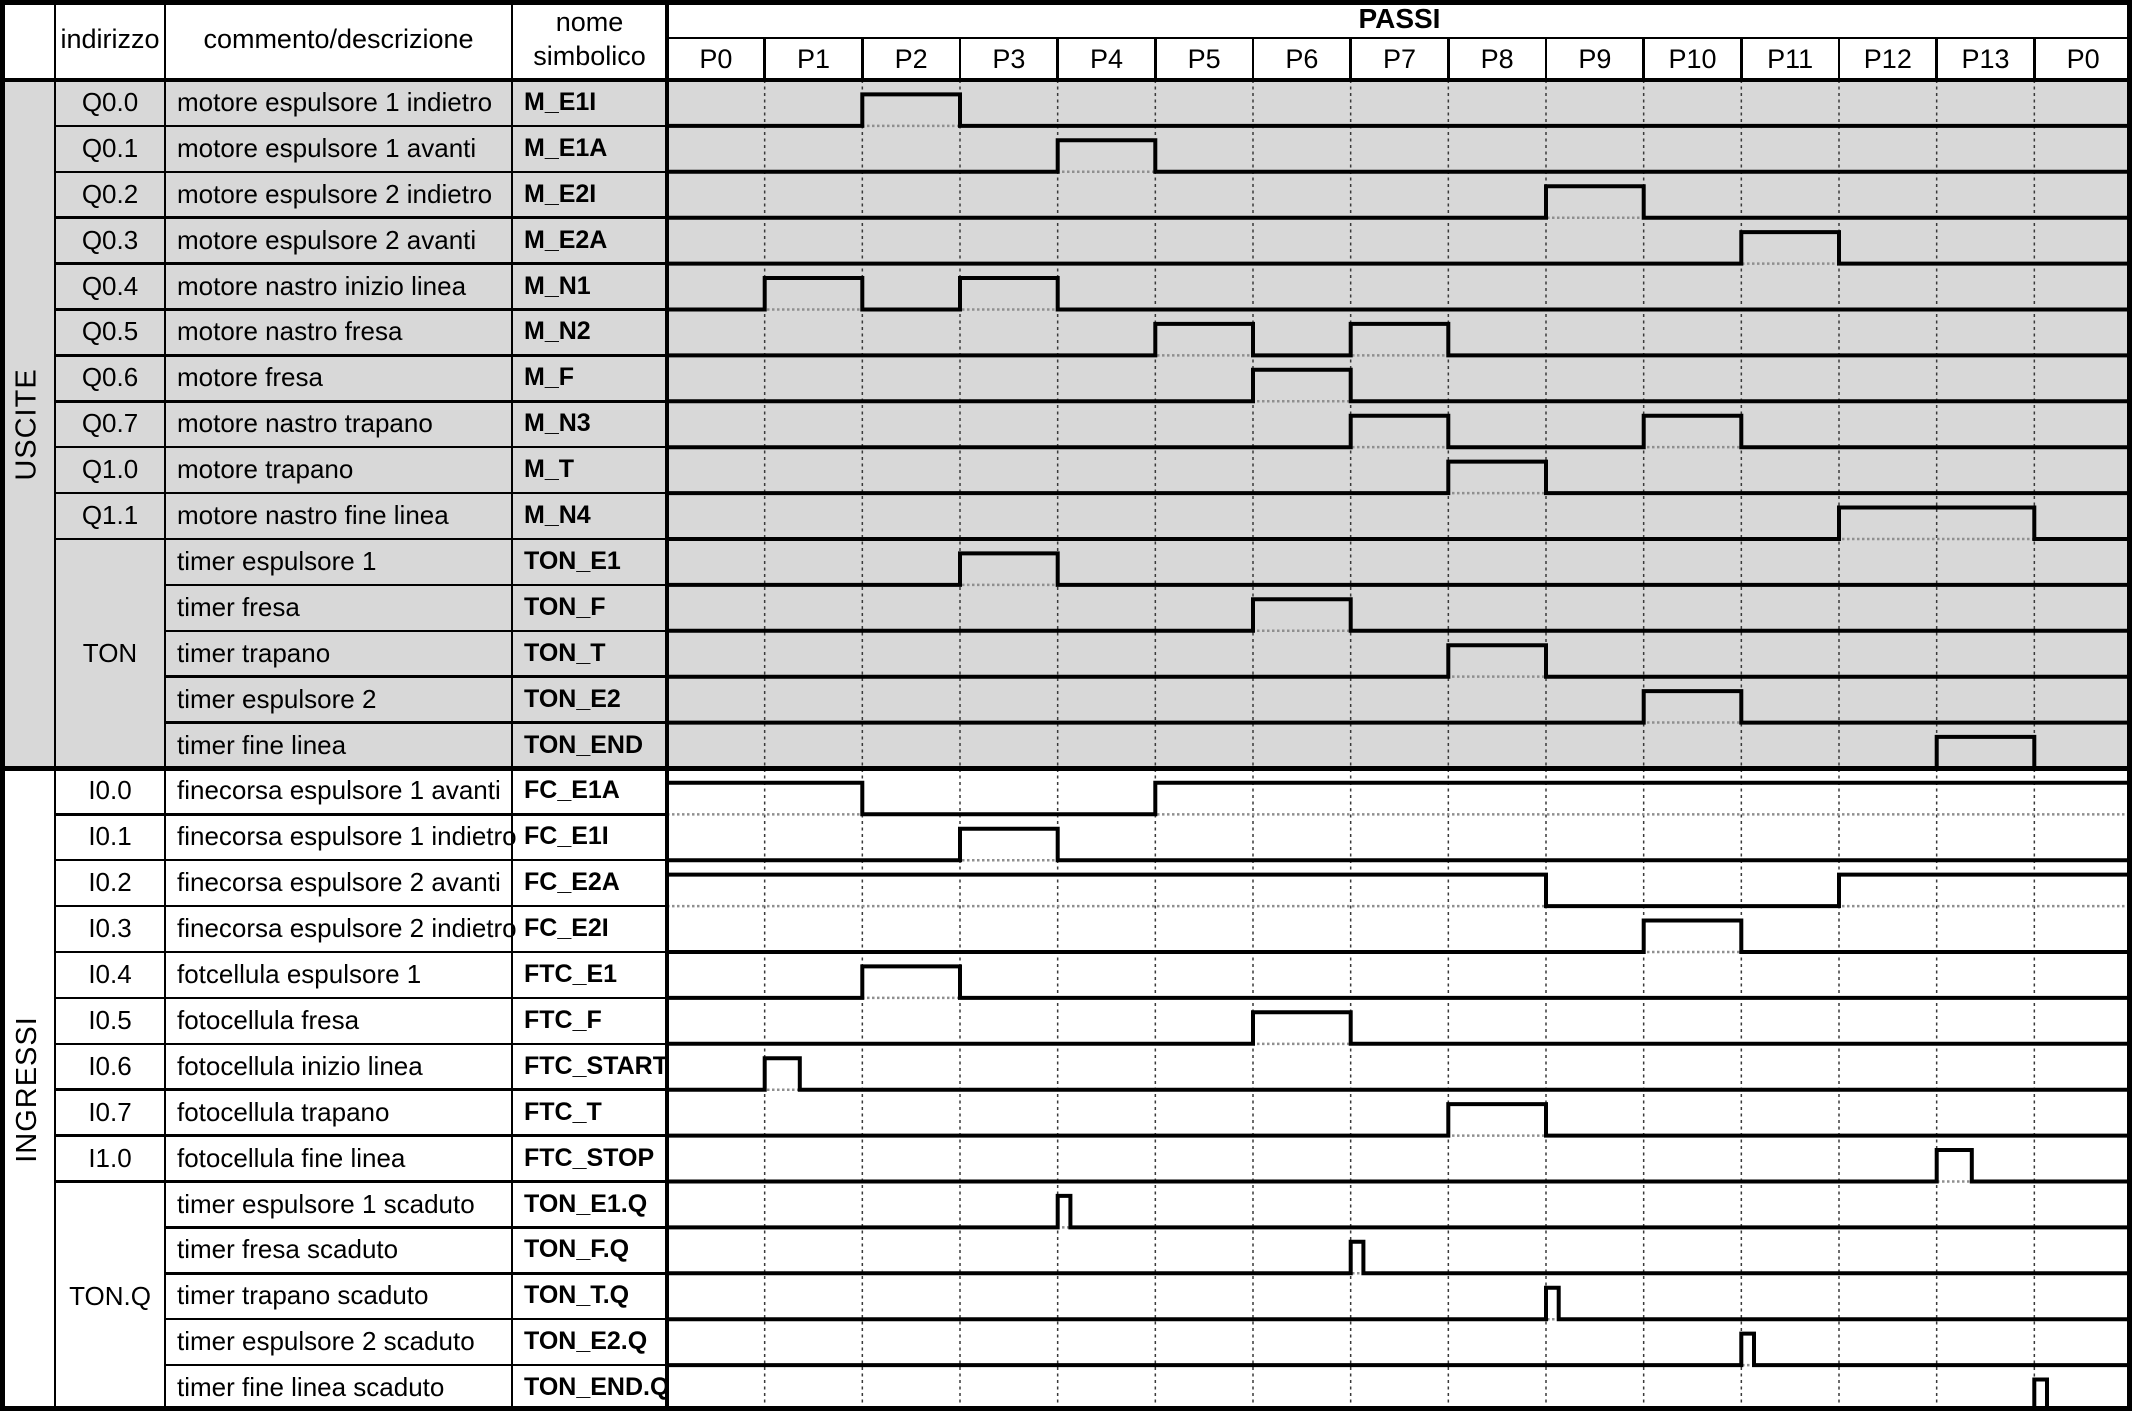  Describe the element at coordinates (238, 606) in the screenshot. I see `comment-cell: timer fresa` at that location.